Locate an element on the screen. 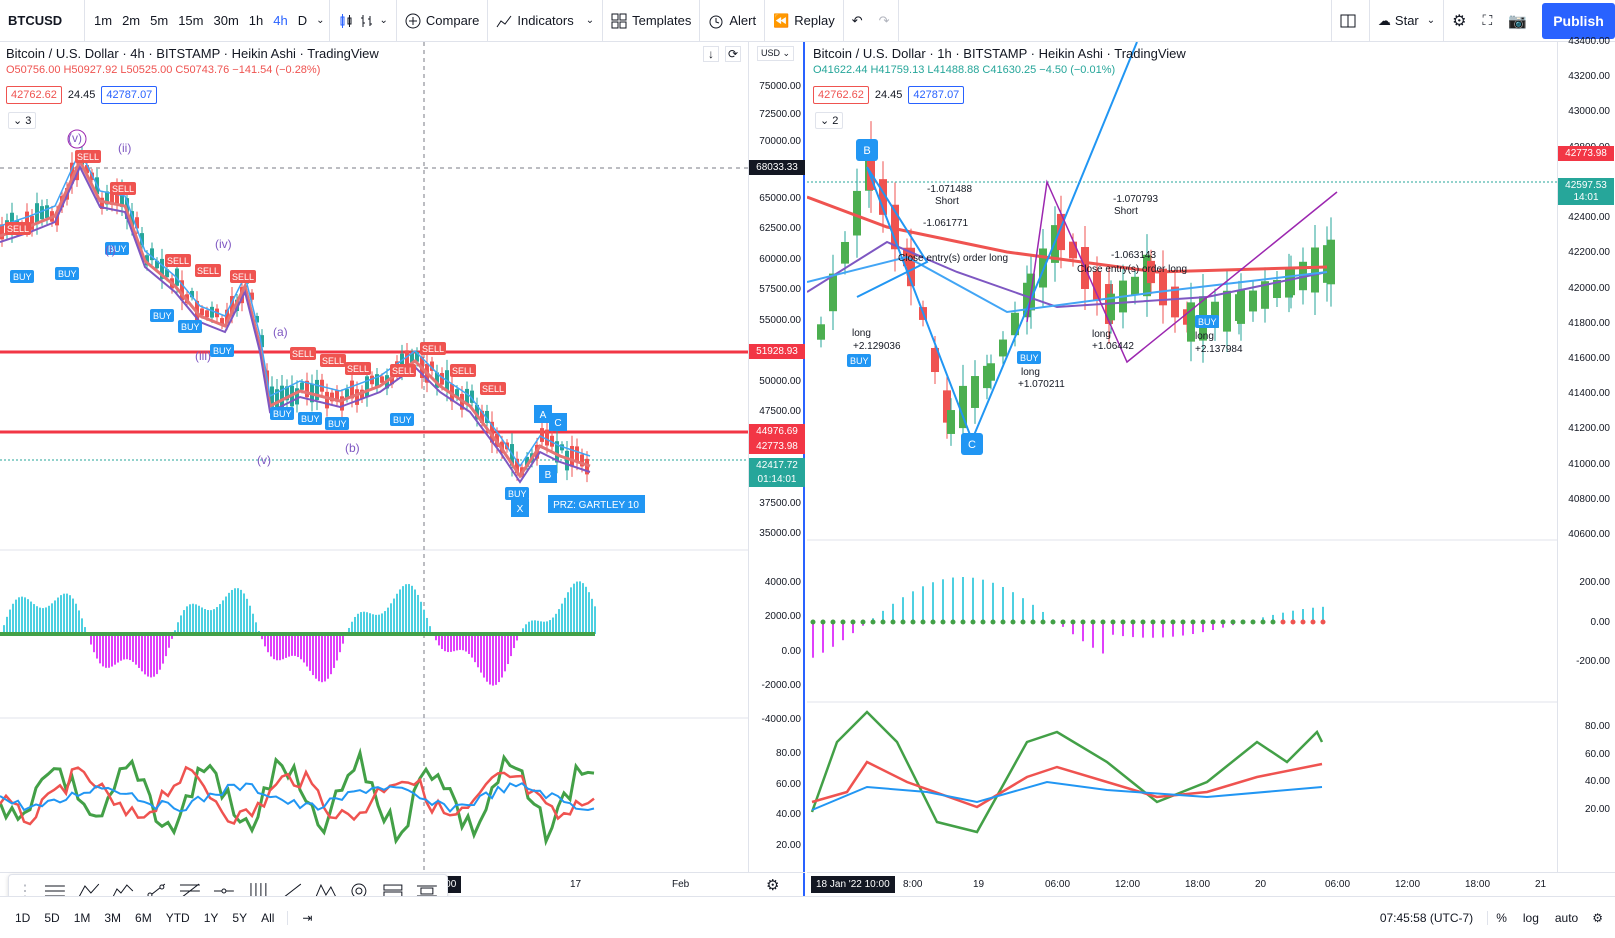  chevron-down-icon: ⌄ is located at coordinates (320, 20).